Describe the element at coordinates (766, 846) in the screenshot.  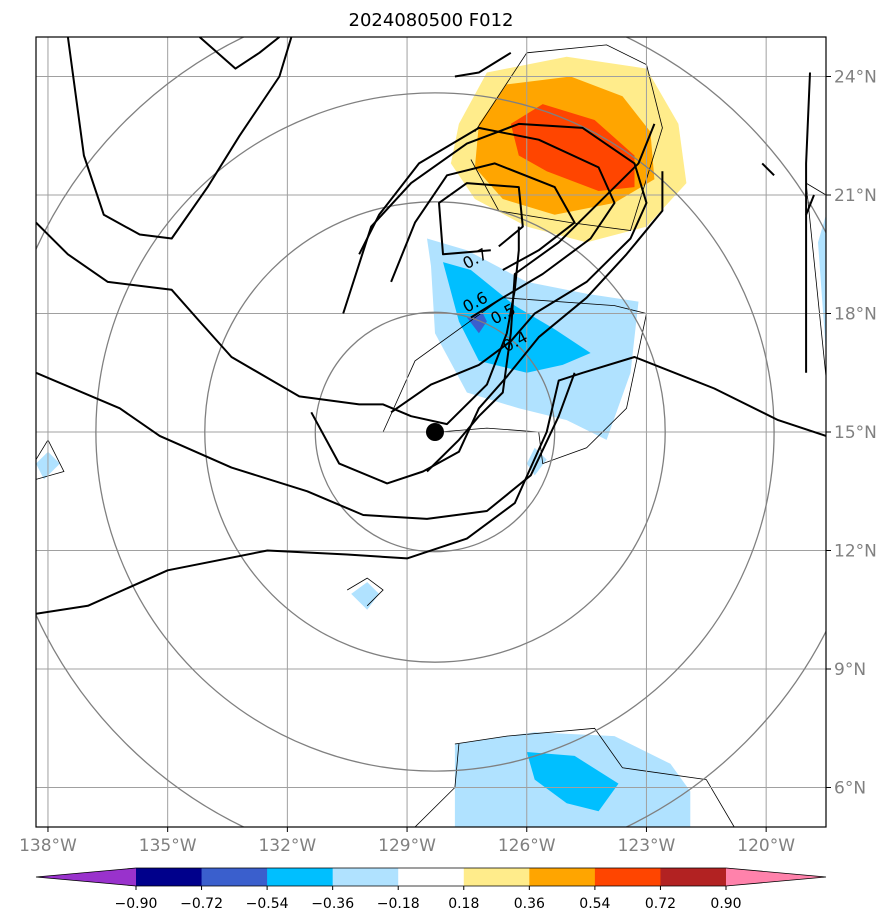
I see `x-tick-label-6: 120°W` at that location.